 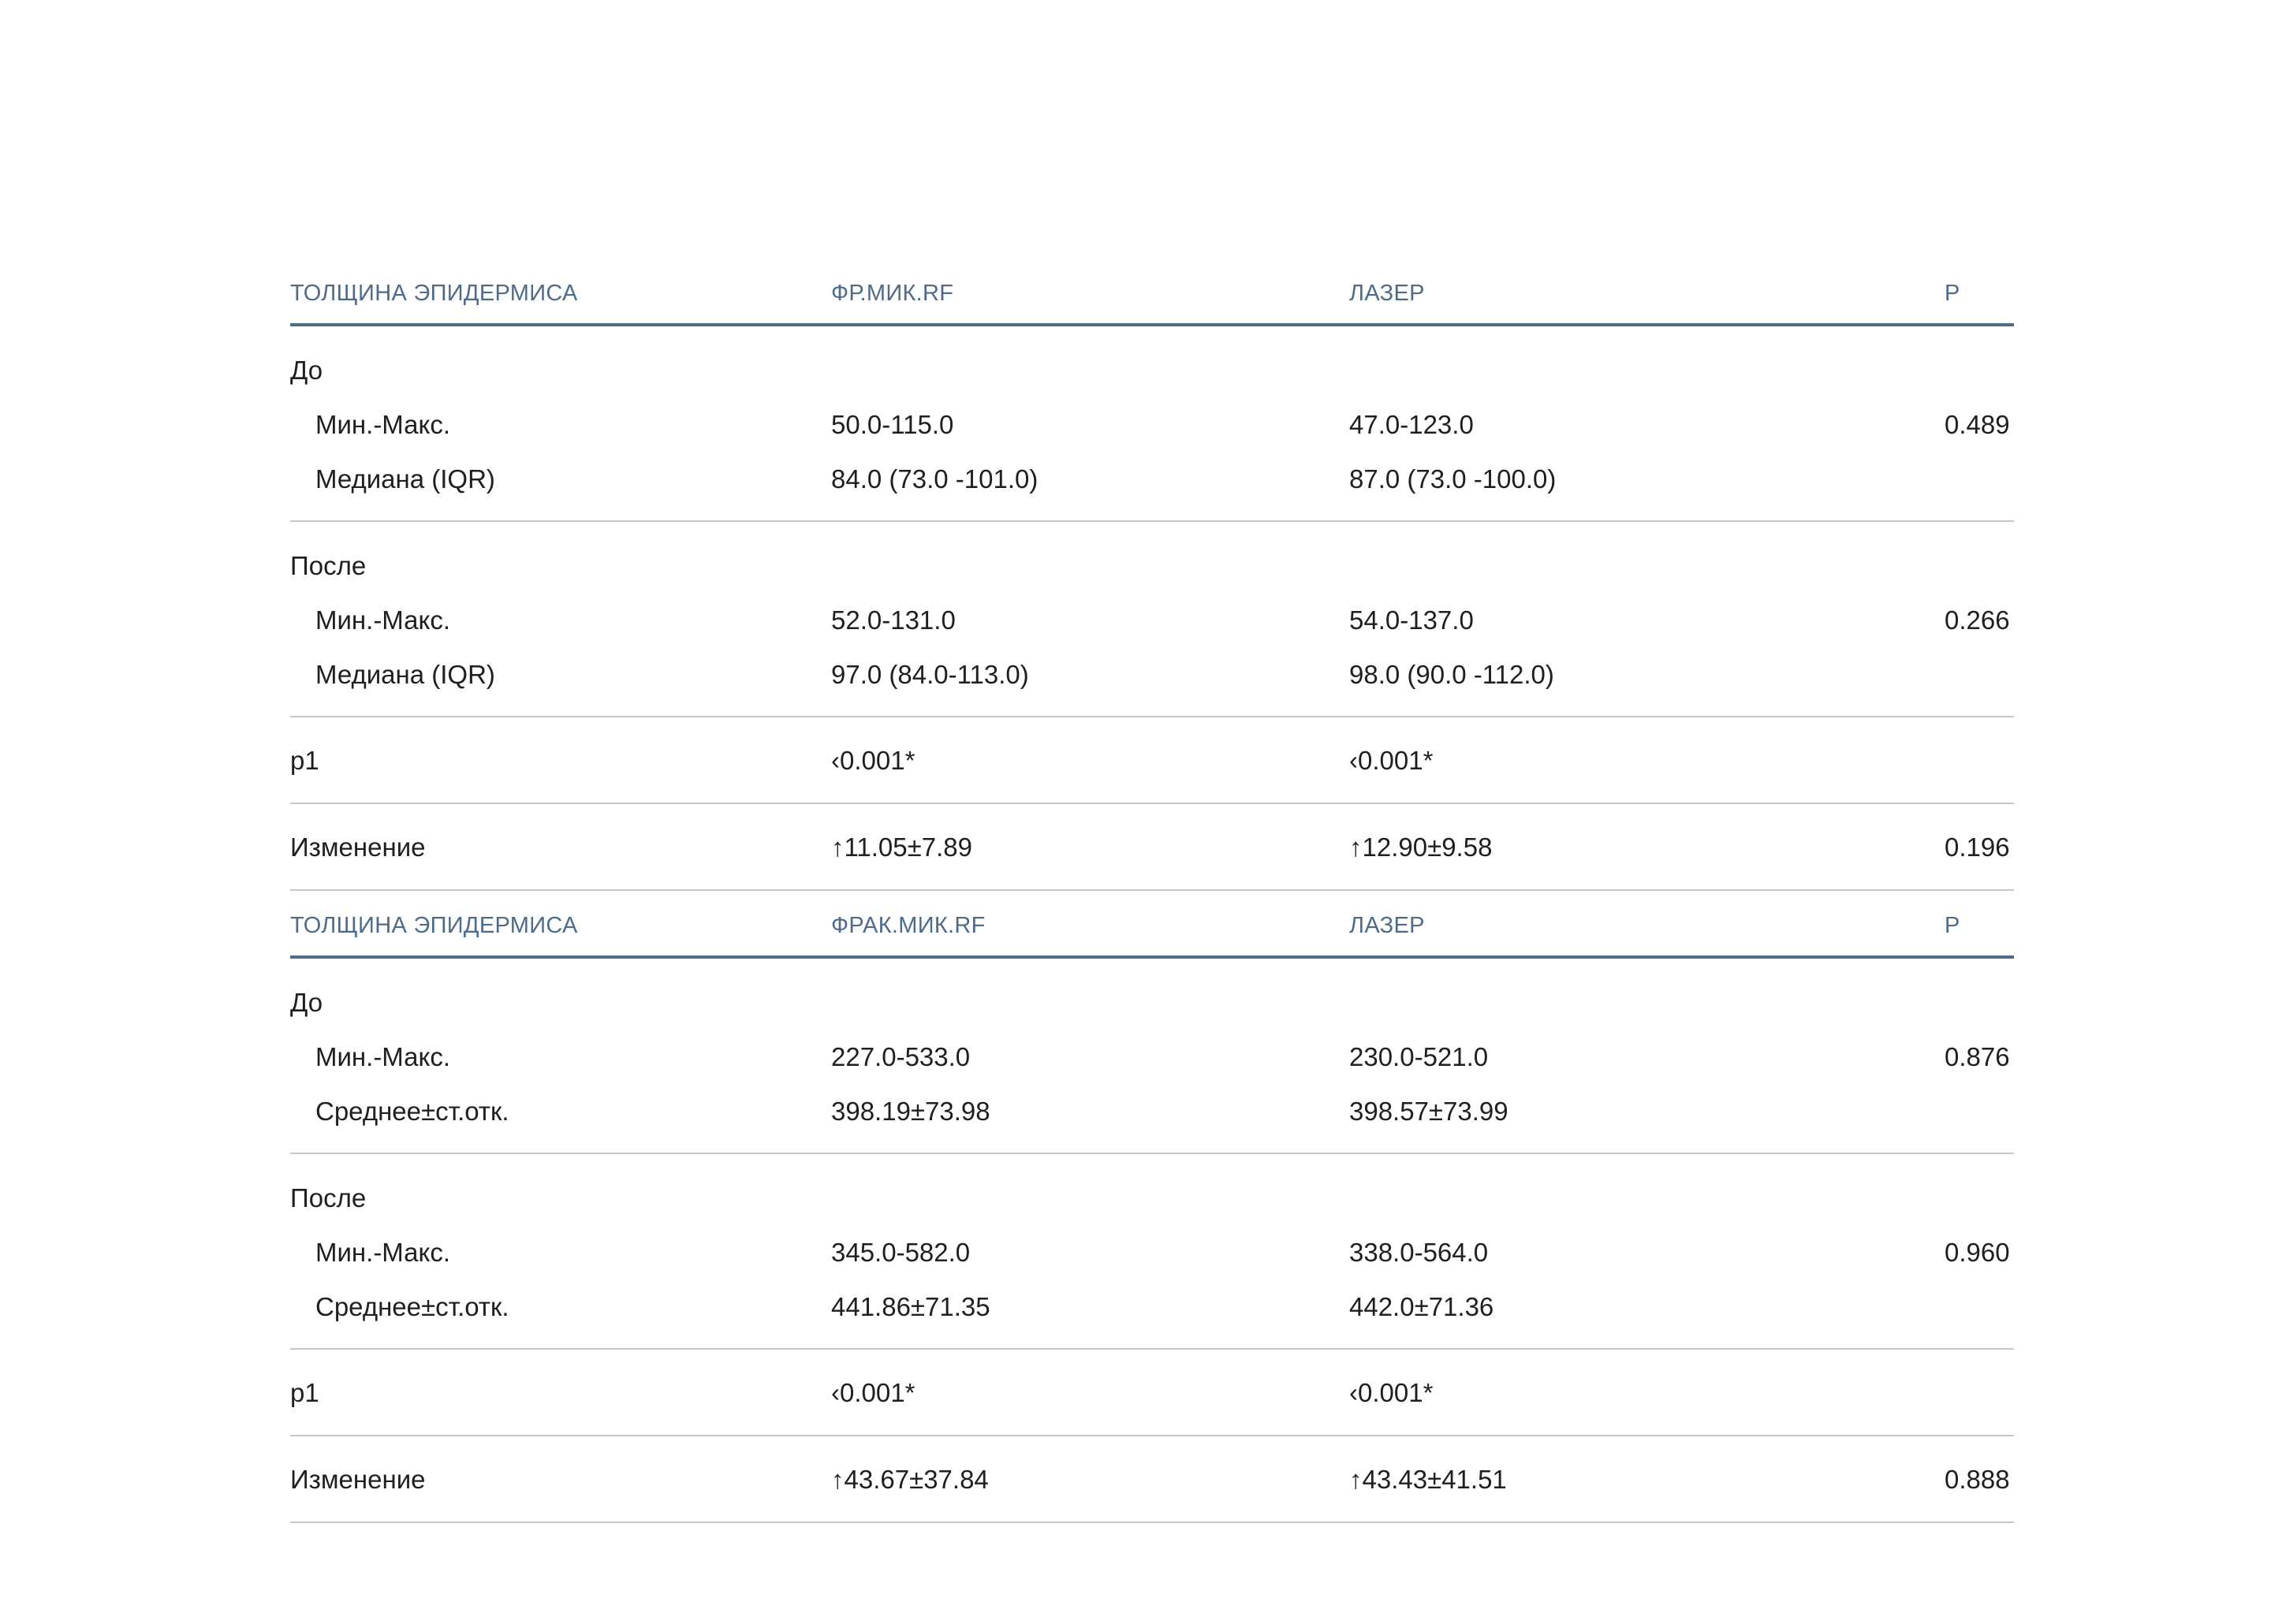 What do you see at coordinates (901, 1252) in the screenshot?
I see `cell-value: 345.0-582.0` at bounding box center [901, 1252].